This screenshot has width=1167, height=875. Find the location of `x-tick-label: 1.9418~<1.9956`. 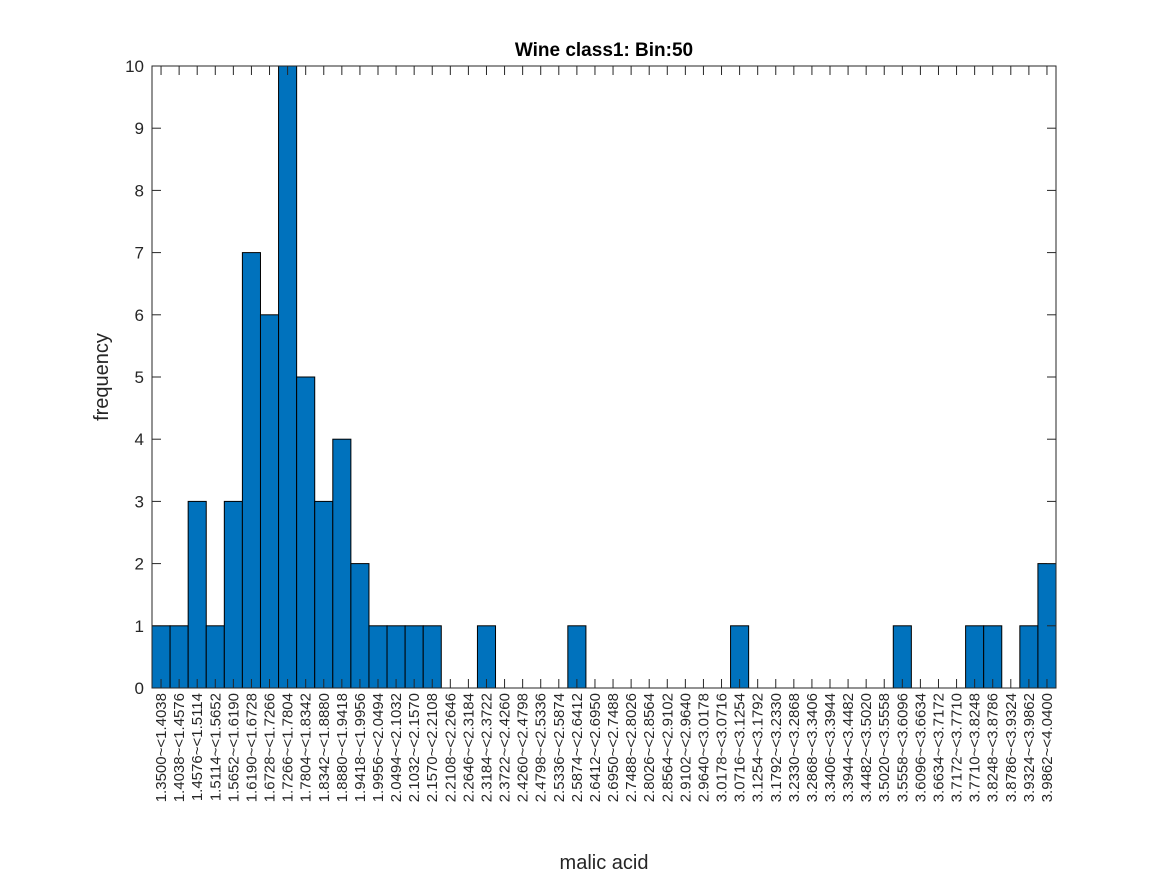

x-tick-label: 1.9418~<1.9956 is located at coordinates (360, 747).